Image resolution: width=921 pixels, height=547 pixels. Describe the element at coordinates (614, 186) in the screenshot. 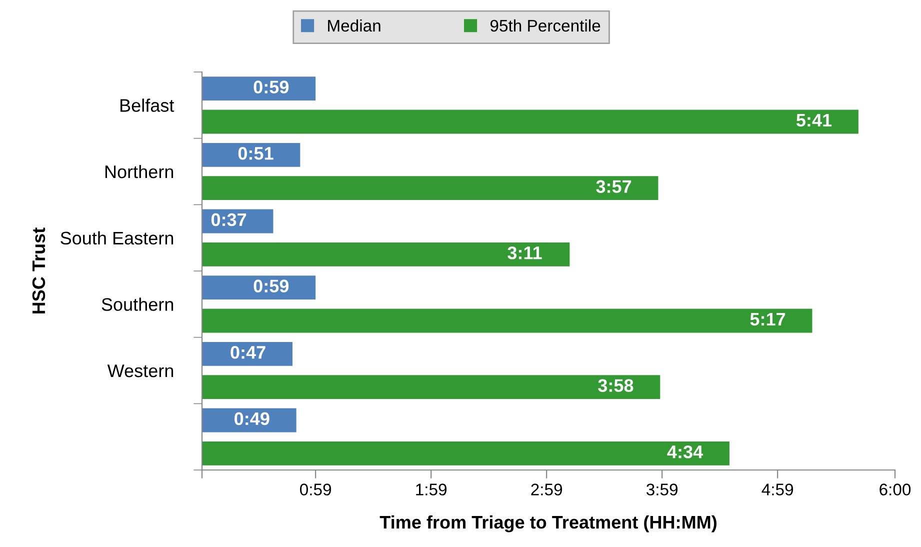

I see `data-label: 3:57` at that location.